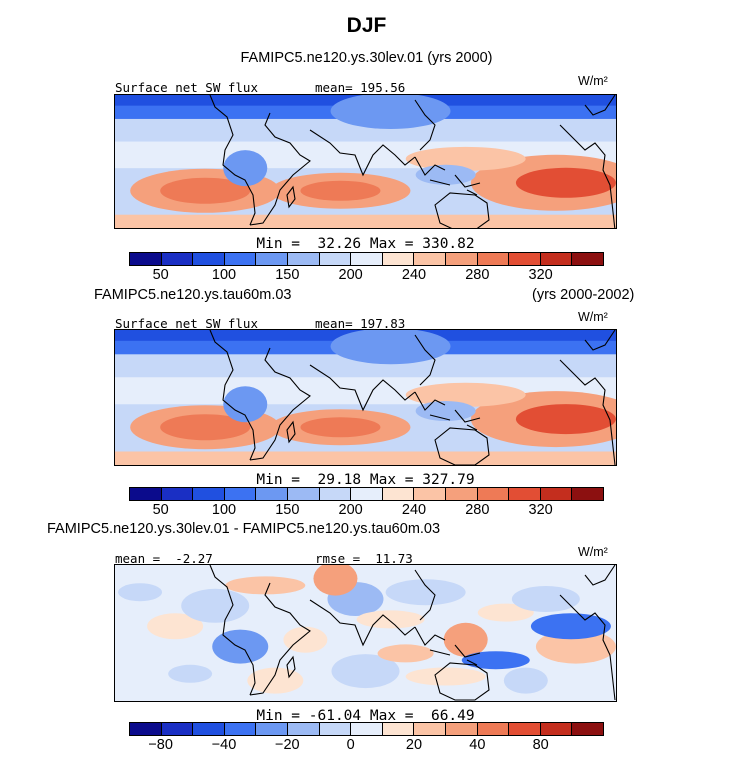 The width and height of the screenshot is (733, 762). Describe the element at coordinates (583, 295) in the screenshot. I see `panel-2-case-years: (yrs 2000-2002)` at that location.